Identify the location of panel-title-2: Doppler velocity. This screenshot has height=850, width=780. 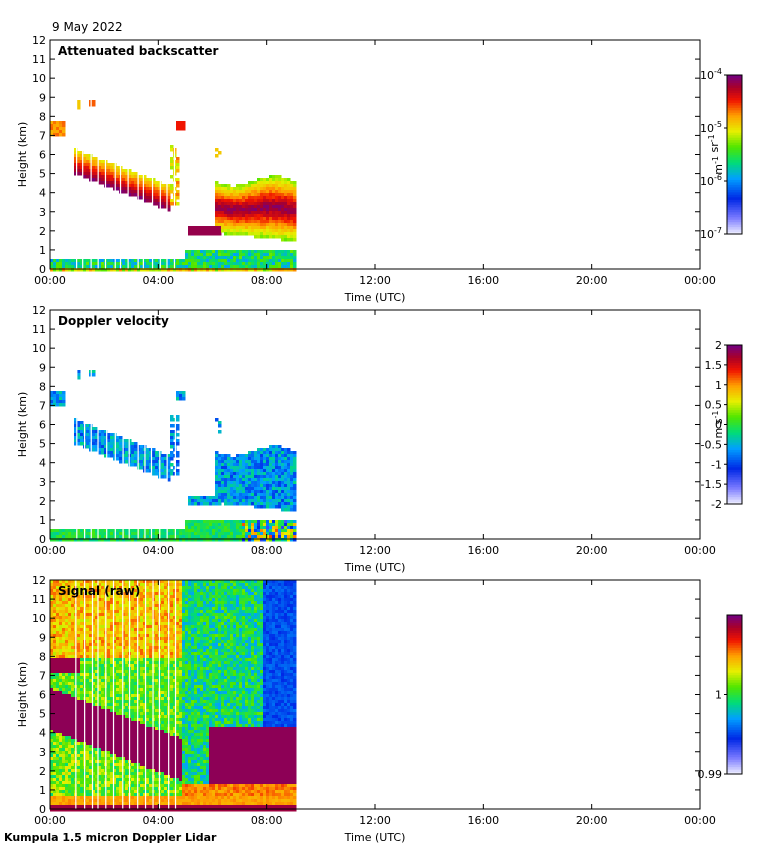
(113, 321).